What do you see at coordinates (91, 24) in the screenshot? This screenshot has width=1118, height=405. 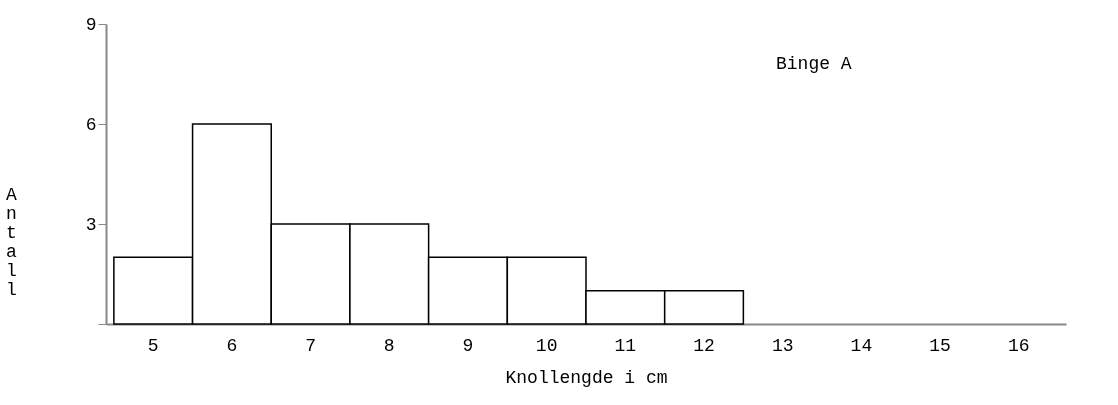 I see `y-tick-label: 9` at bounding box center [91, 24].